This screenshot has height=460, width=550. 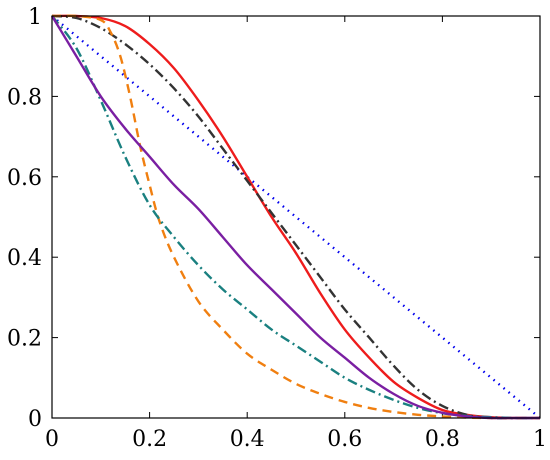 I want to click on y-tick-label: 0.8, so click(x=24, y=97).